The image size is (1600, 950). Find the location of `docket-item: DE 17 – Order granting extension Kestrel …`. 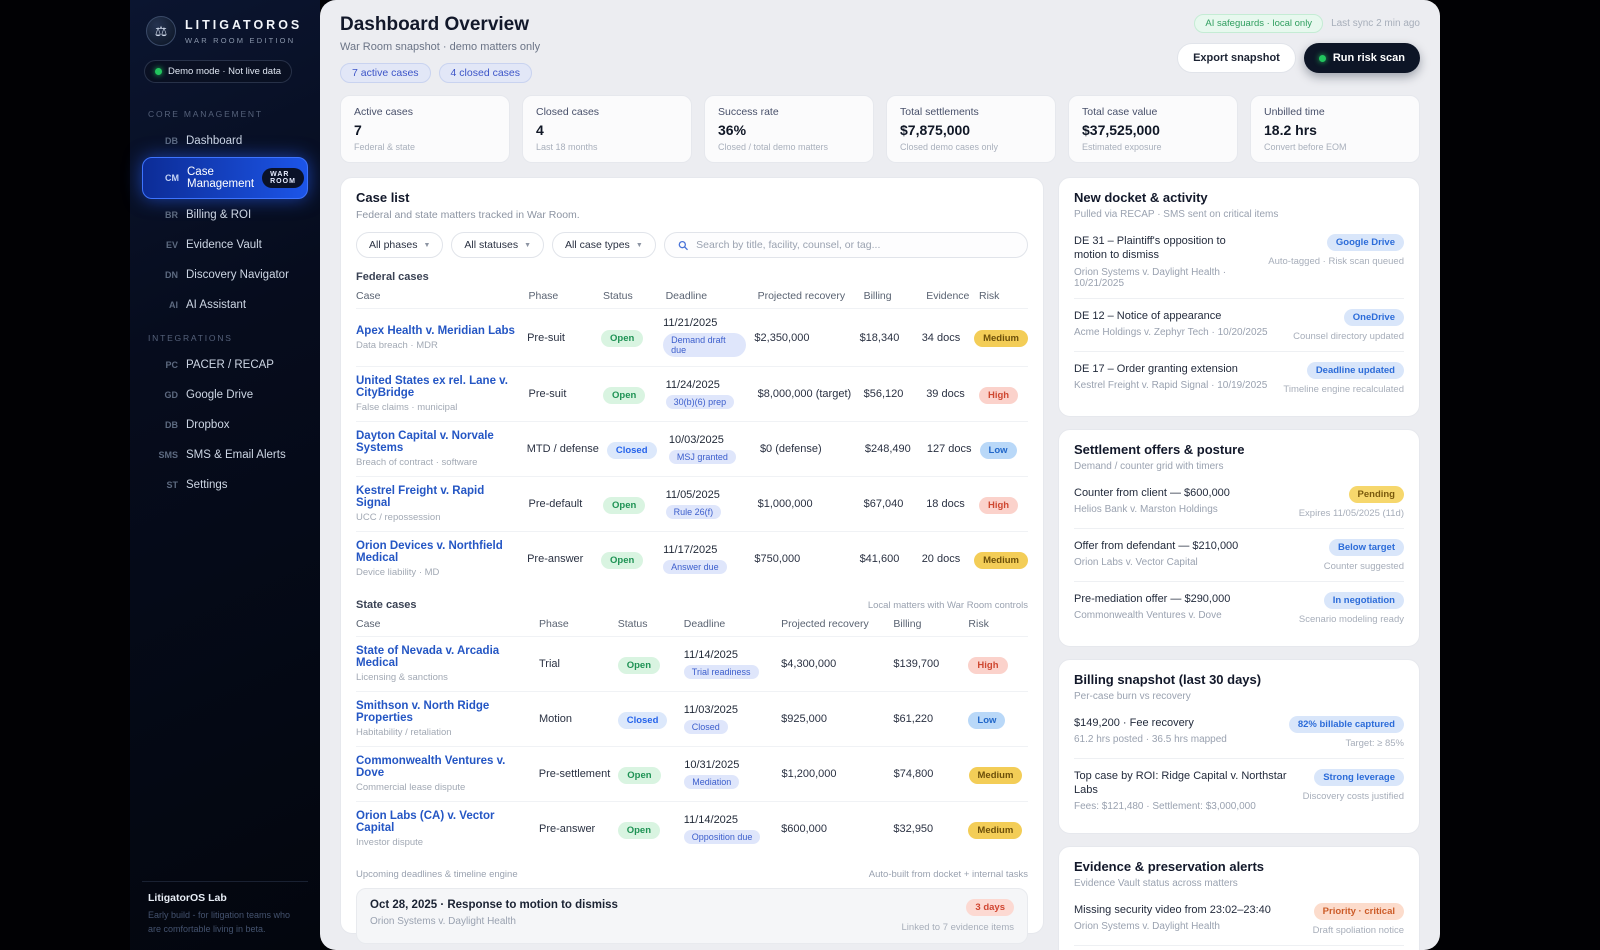

docket-item: DE 17 – Order granting extension Kestrel … is located at coordinates (1239, 377).